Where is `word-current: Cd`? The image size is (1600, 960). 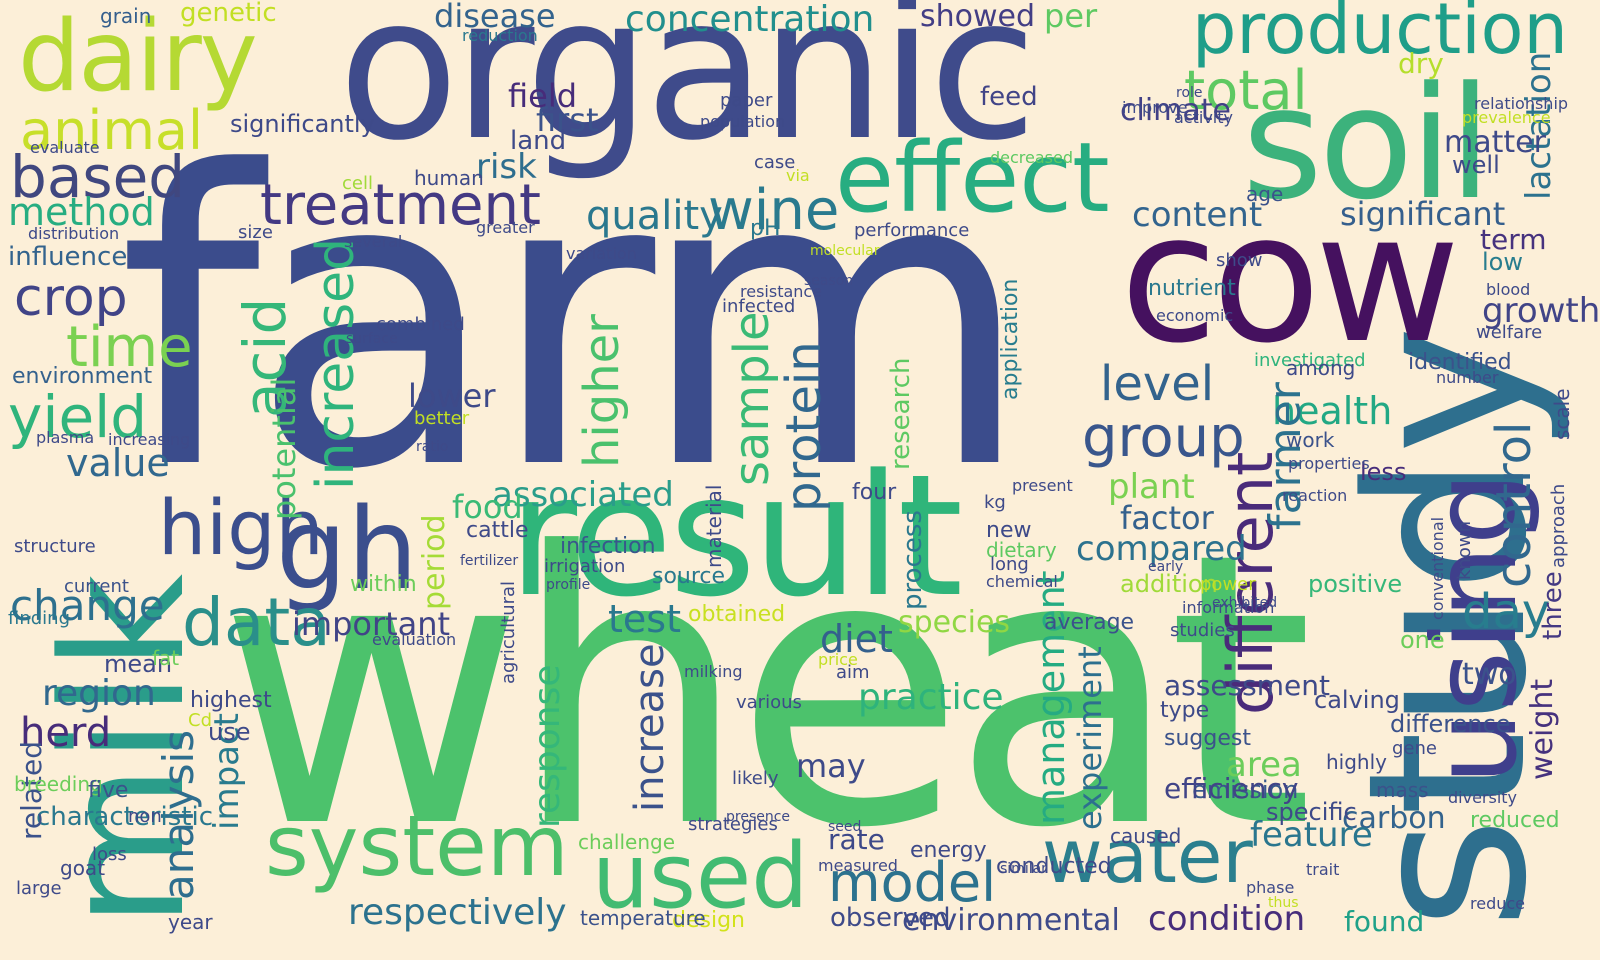 word-current: Cd is located at coordinates (200, 720).